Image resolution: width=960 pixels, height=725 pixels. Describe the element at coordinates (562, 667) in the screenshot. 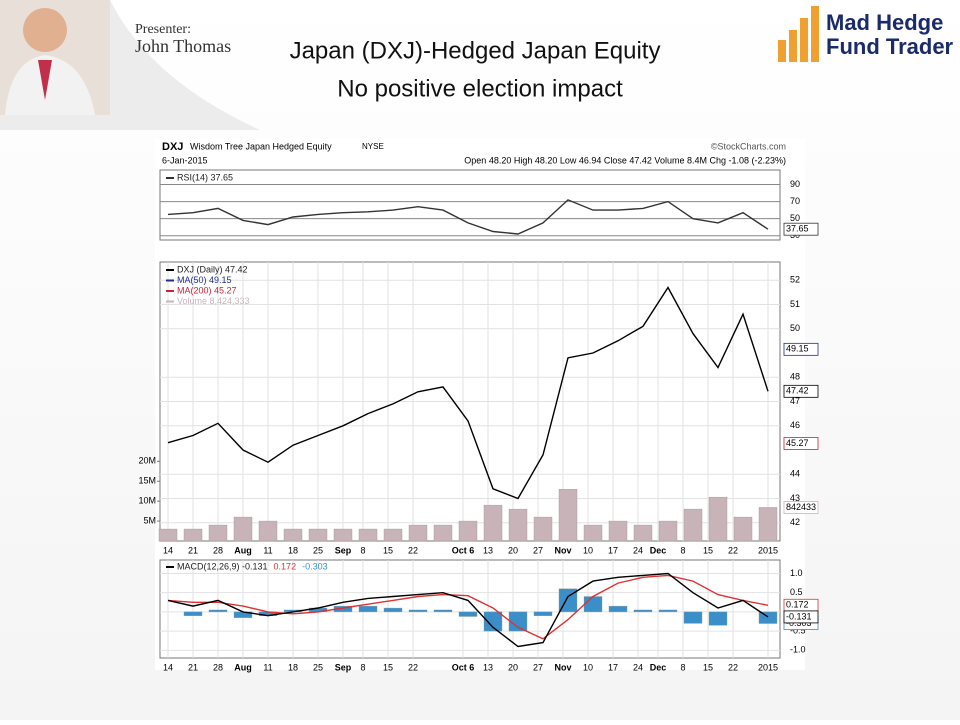

I see `x-tick-label: Nov` at that location.